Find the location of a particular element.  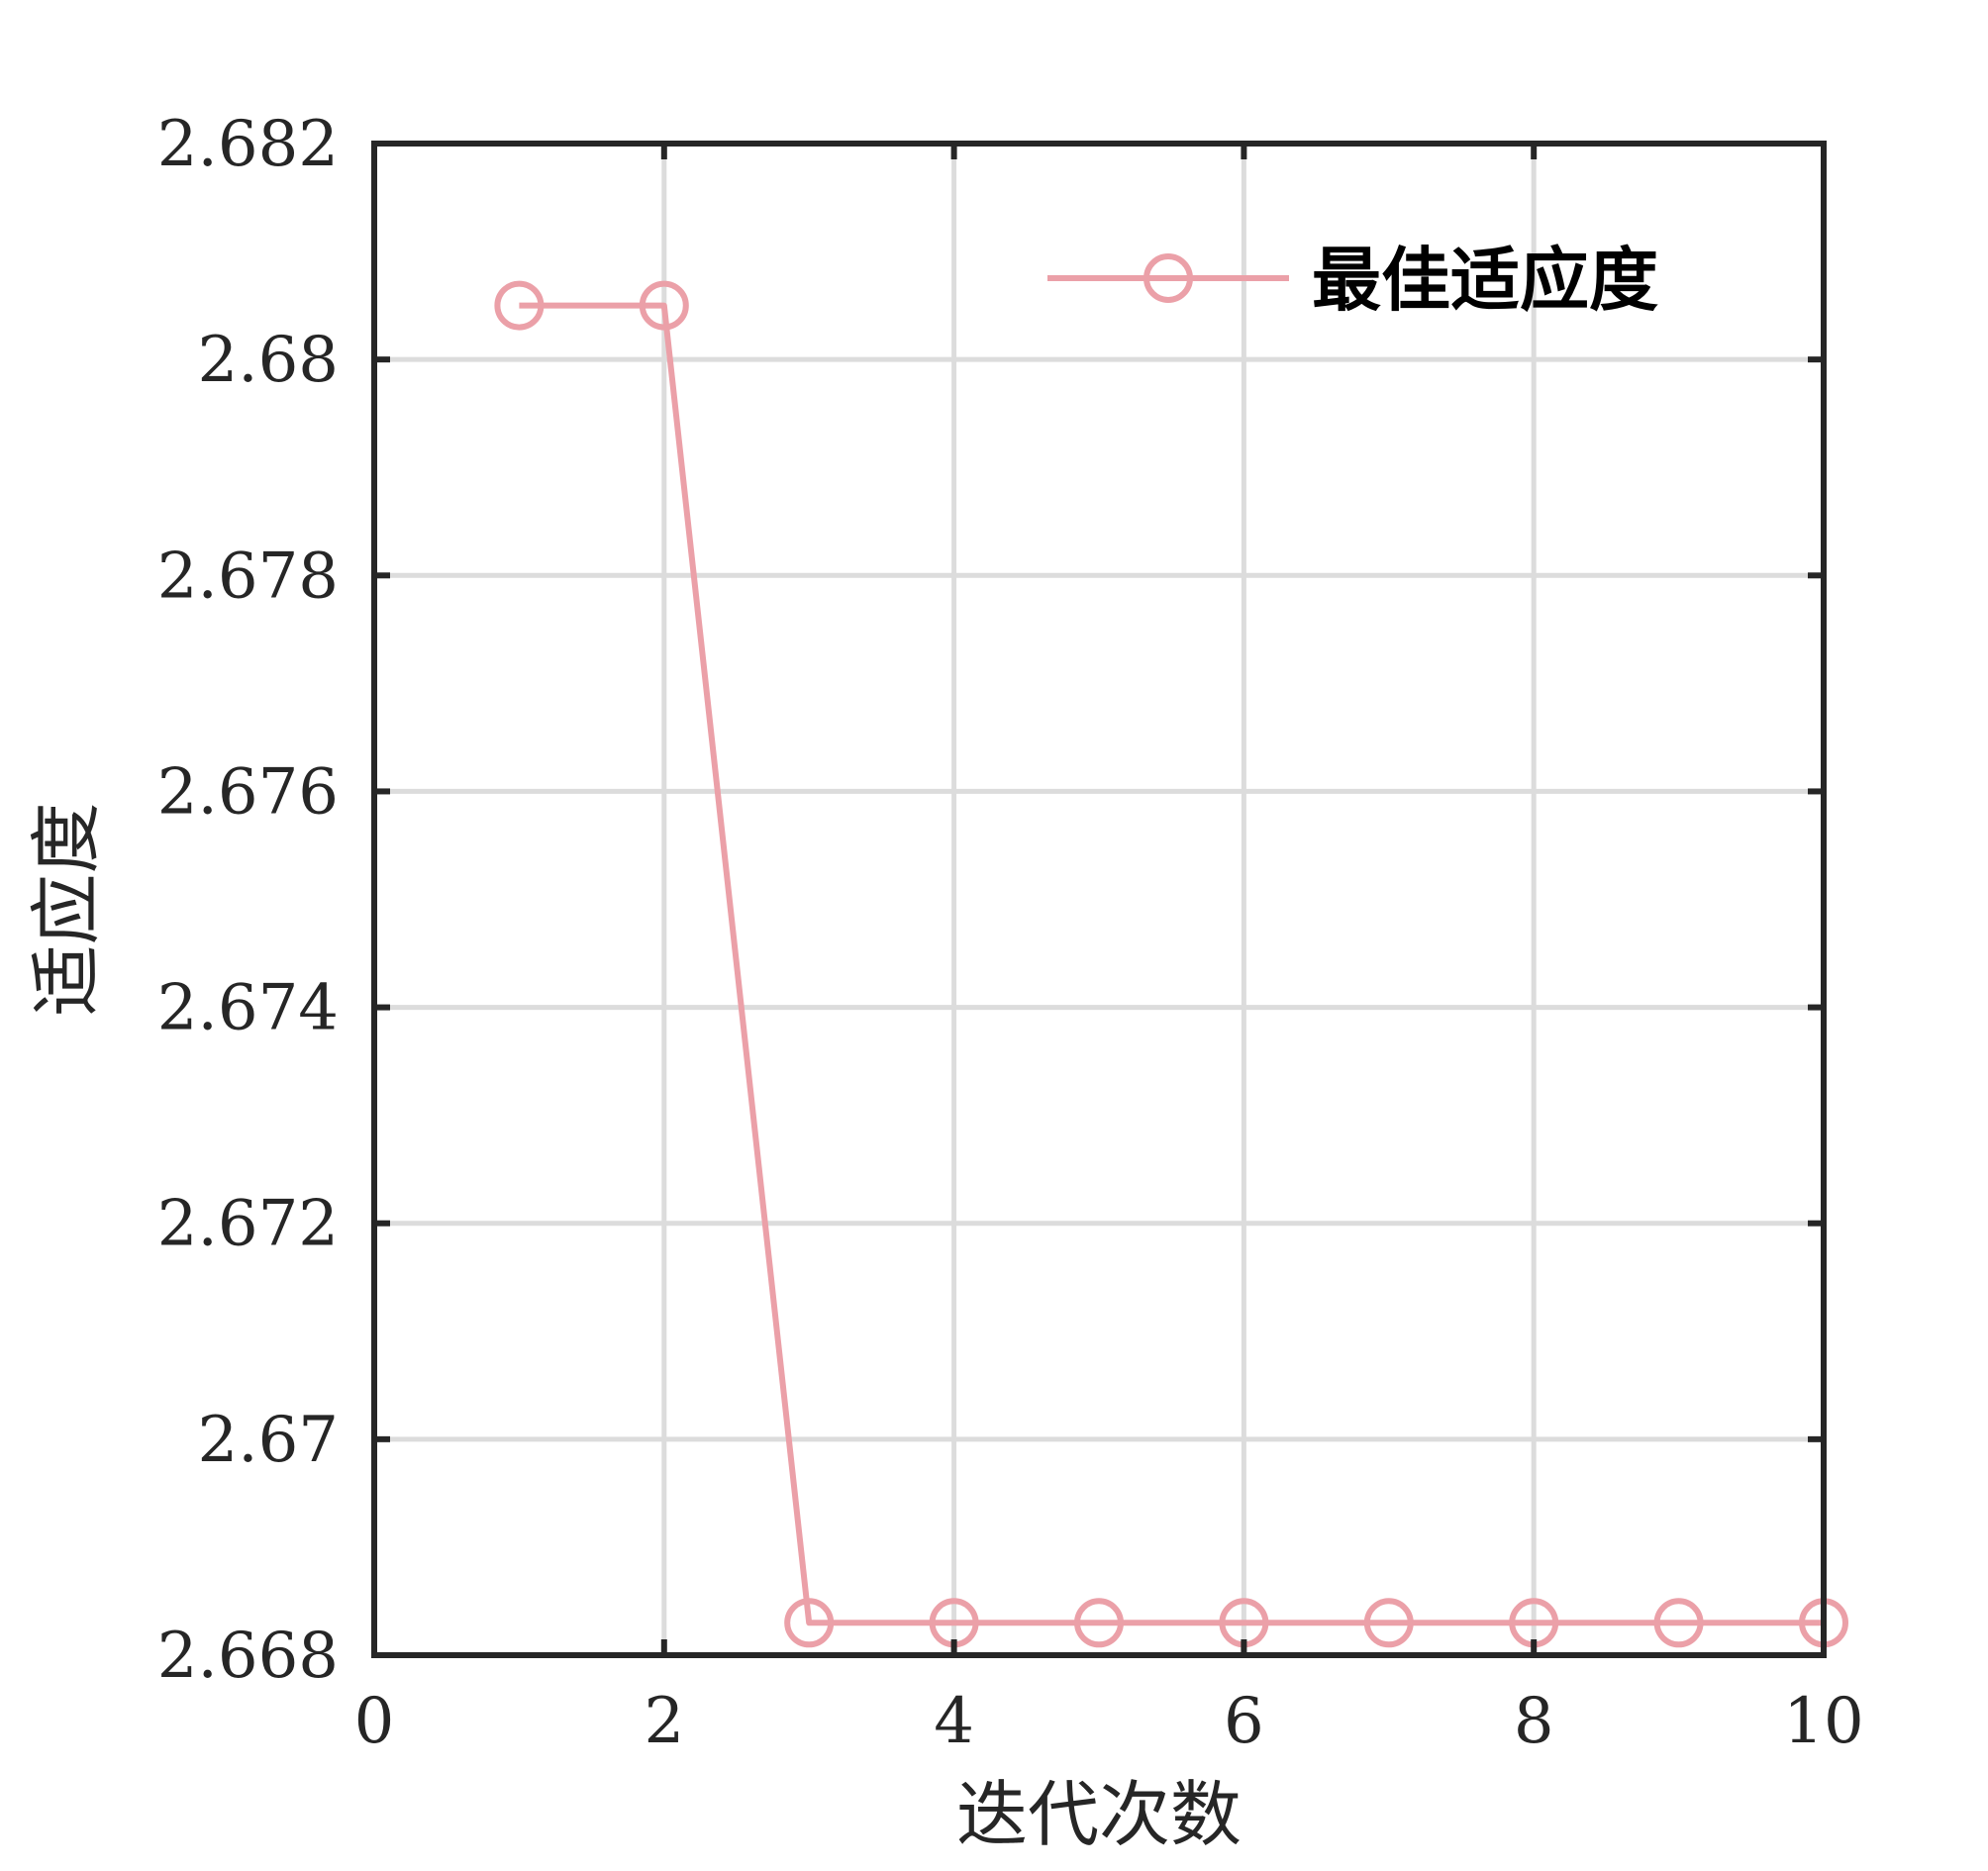

y-tick-label: 2.674 is located at coordinates (248, 1008).